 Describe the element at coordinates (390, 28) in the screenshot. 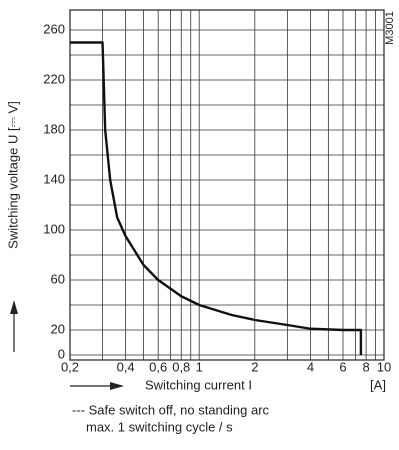

I see `figure-code: M3001` at that location.